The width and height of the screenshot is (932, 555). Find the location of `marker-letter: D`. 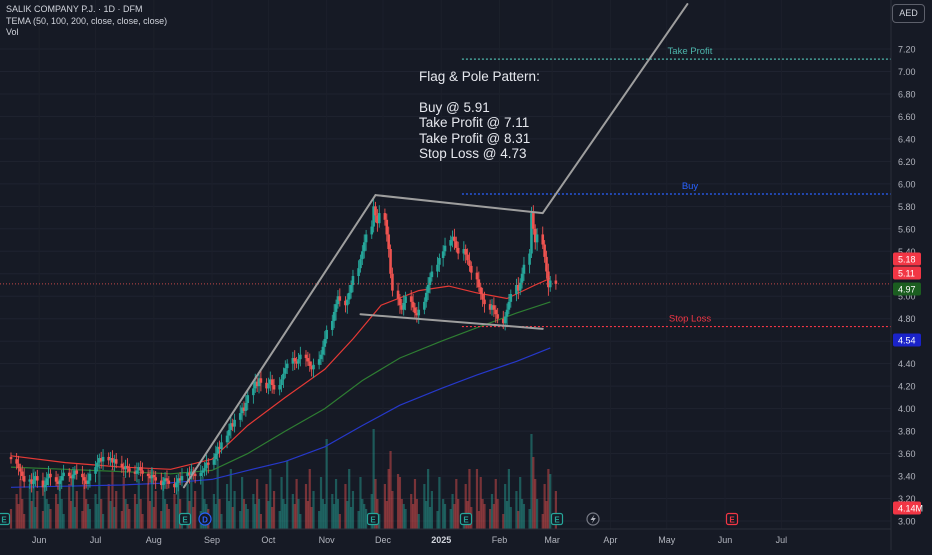

marker-letter: D is located at coordinates (205, 520).